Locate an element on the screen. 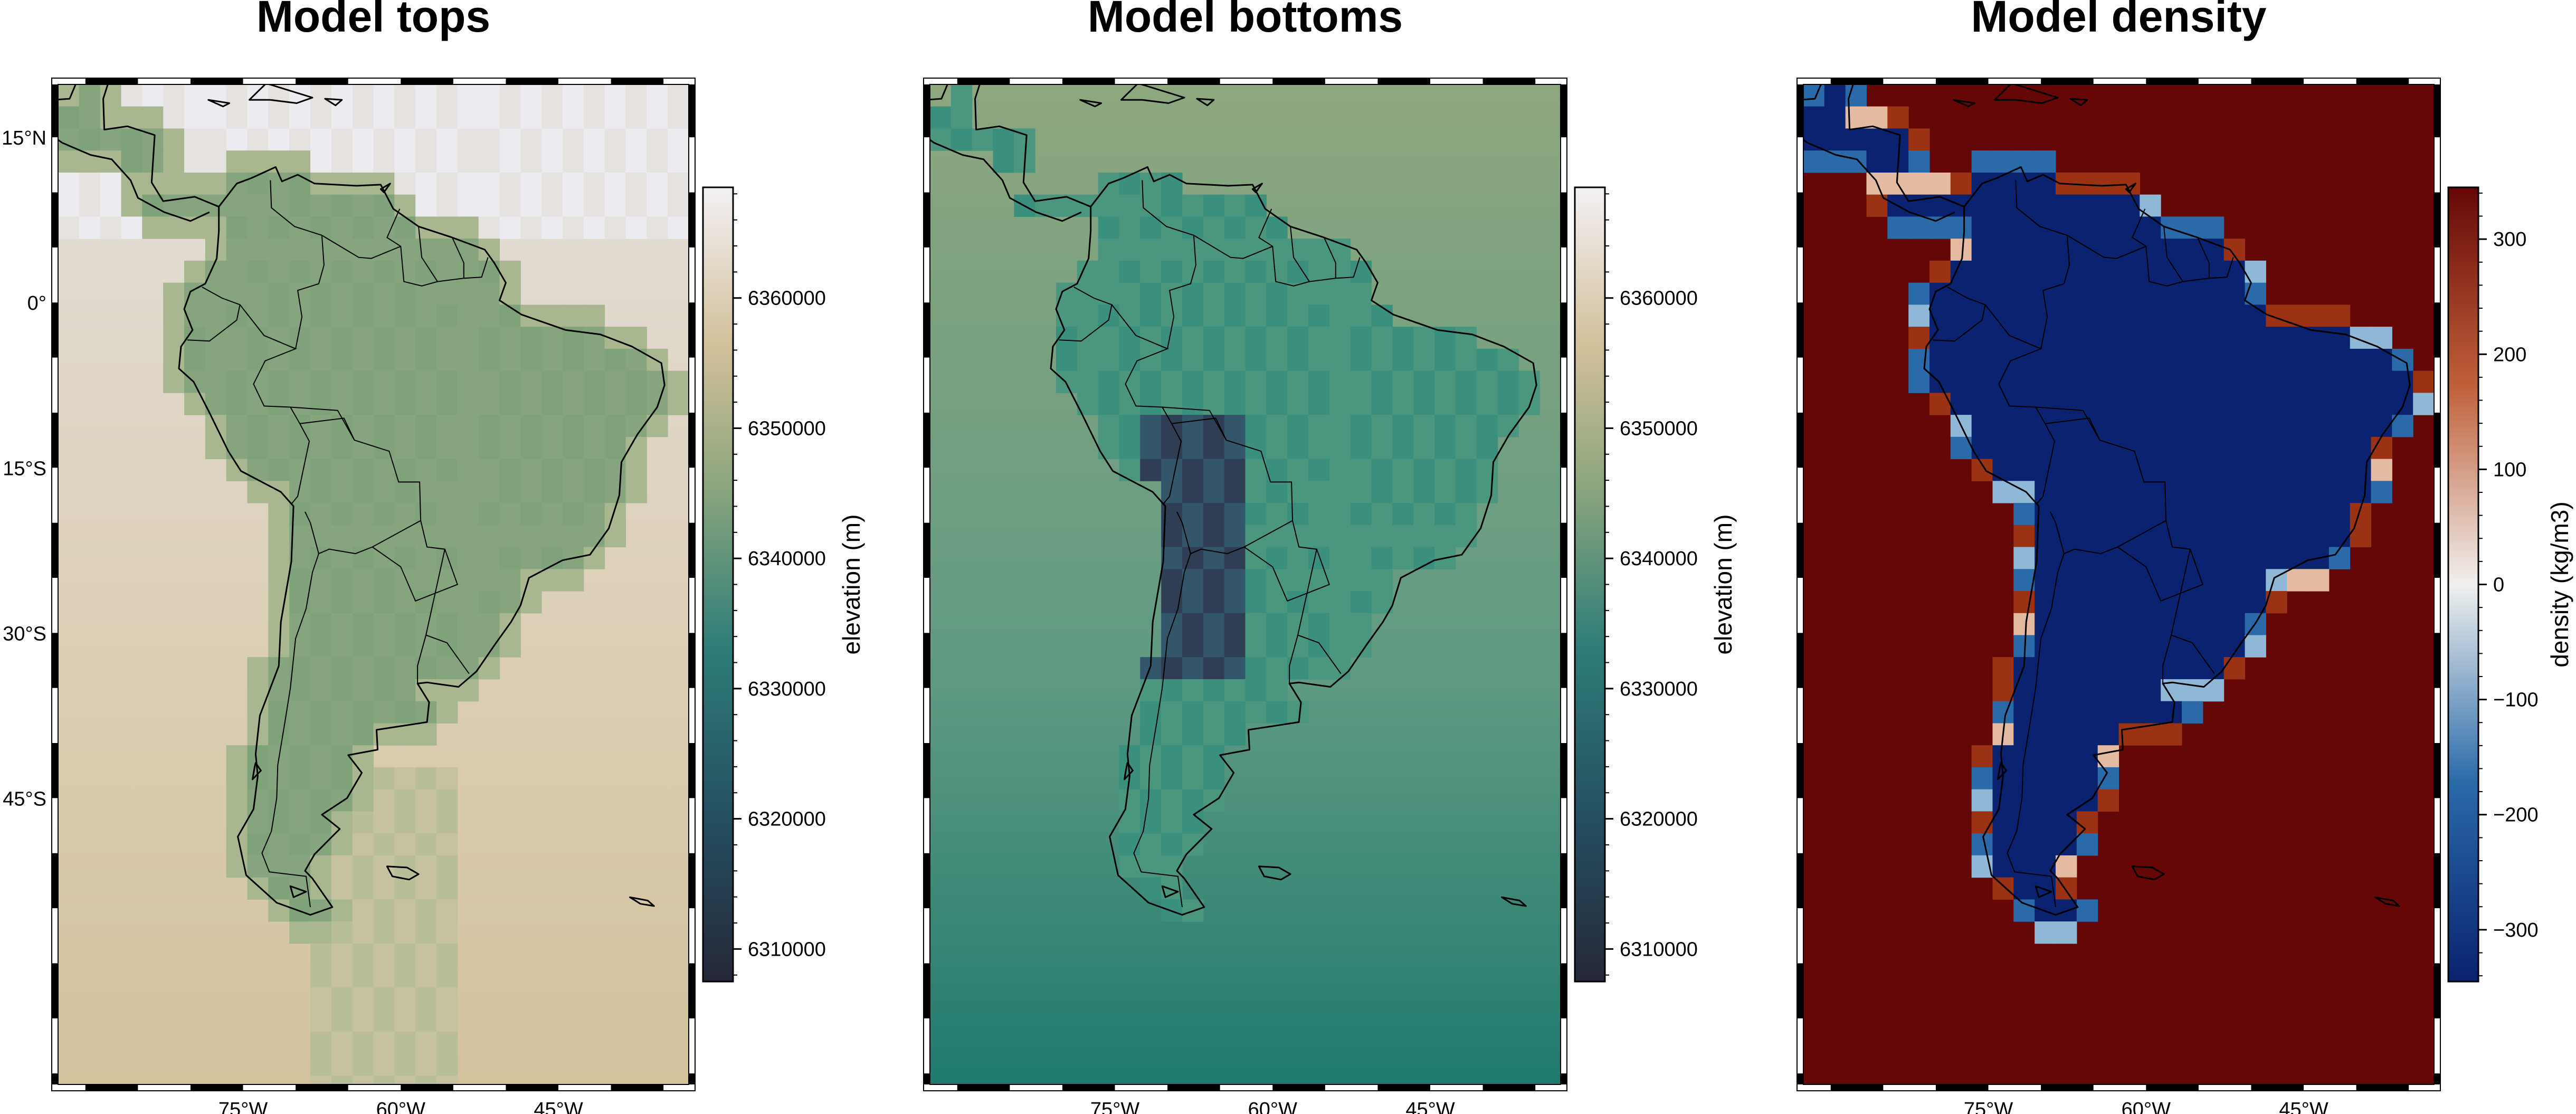 This screenshot has width=2576, height=1114. country-borders is located at coordinates (2083, 544).